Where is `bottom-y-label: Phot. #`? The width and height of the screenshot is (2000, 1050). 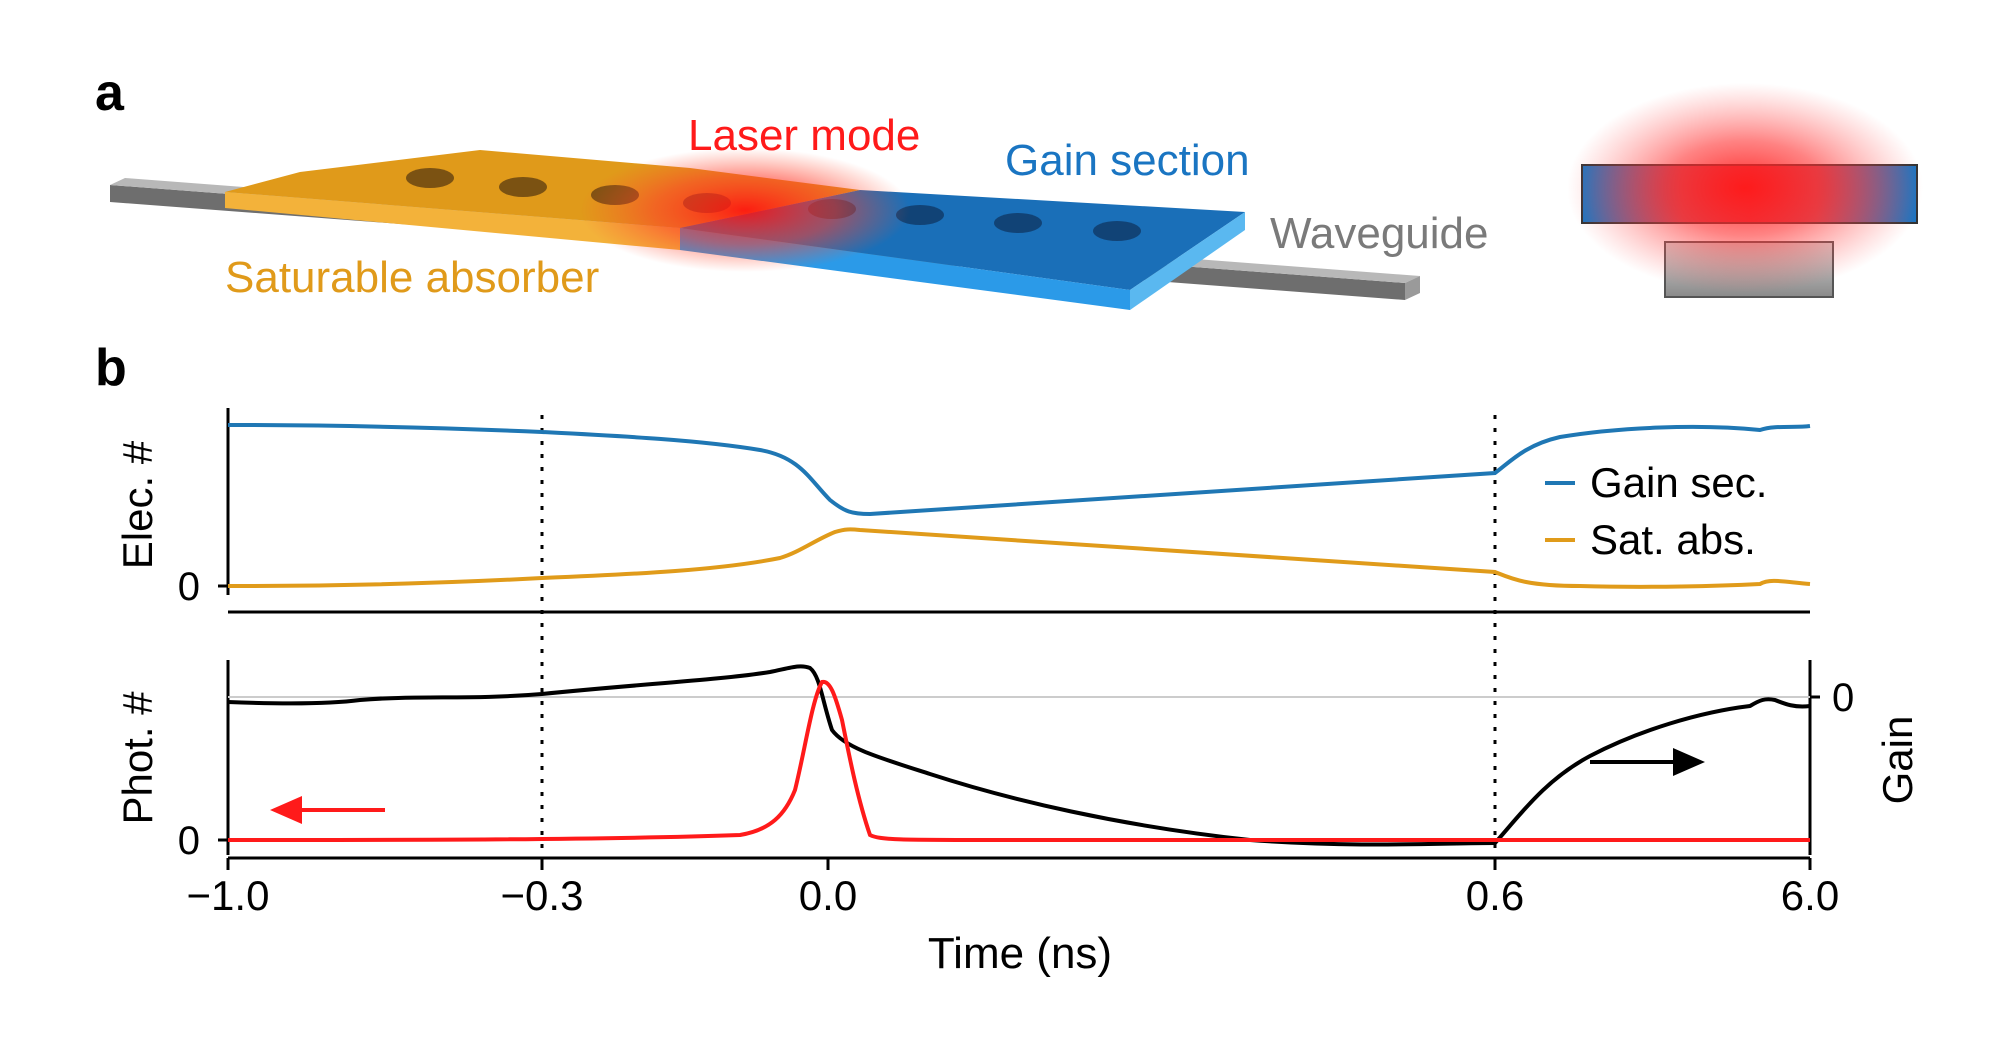
bottom-y-label: Phot. # is located at coordinates (137, 758).